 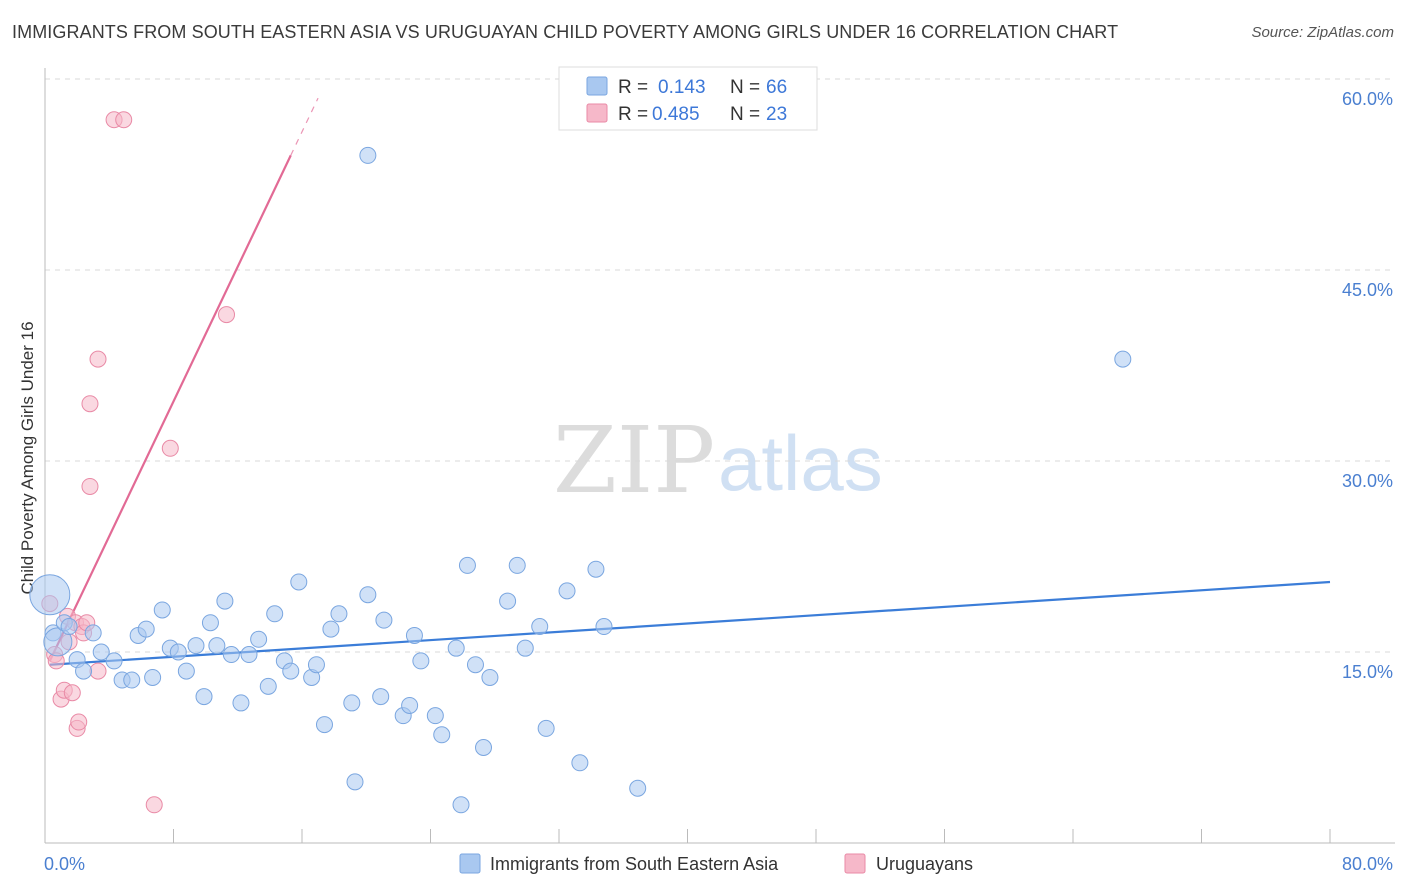 What do you see at coordinates (170, 408) in the screenshot?
I see `trend-line-uruguayans` at bounding box center [170, 408].